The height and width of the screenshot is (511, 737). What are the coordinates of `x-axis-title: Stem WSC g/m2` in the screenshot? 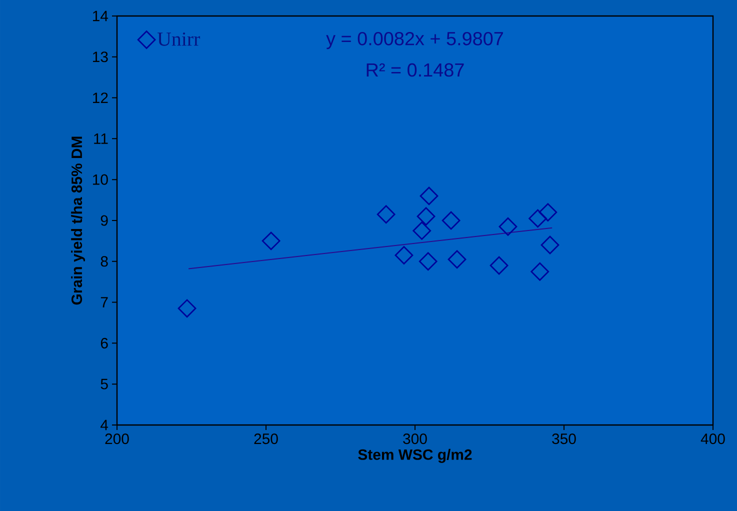 It's located at (415, 455).